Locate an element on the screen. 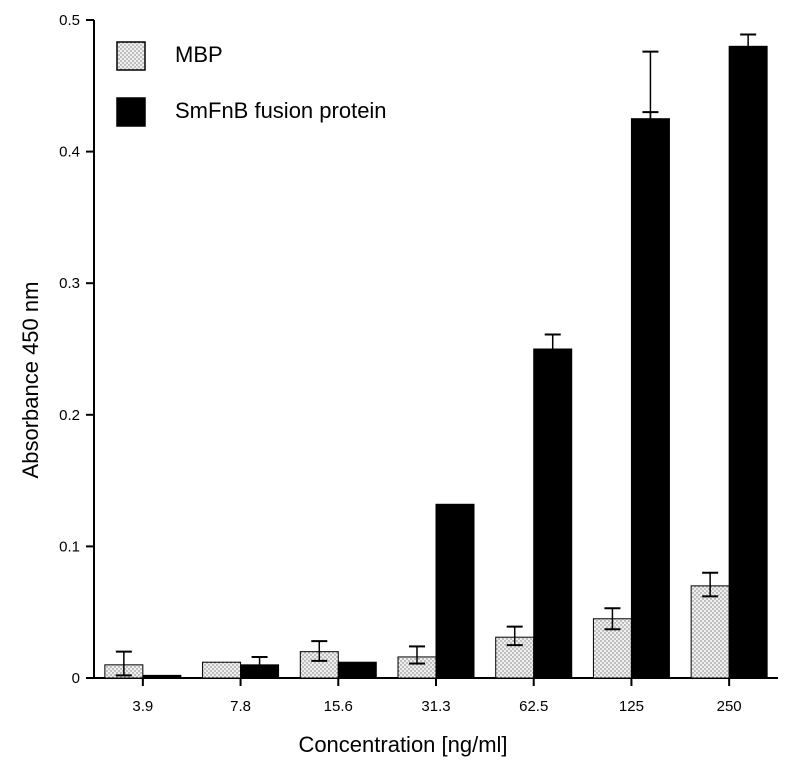 The image size is (800, 770). x-tick-label: 31.3 is located at coordinates (435, 706).